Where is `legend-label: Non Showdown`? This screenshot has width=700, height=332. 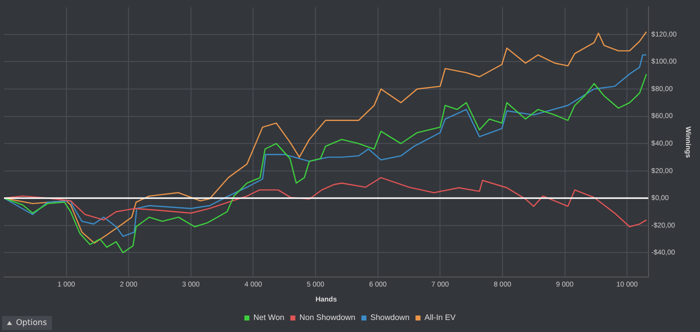 legend-label: Non Showdown is located at coordinates (327, 317).